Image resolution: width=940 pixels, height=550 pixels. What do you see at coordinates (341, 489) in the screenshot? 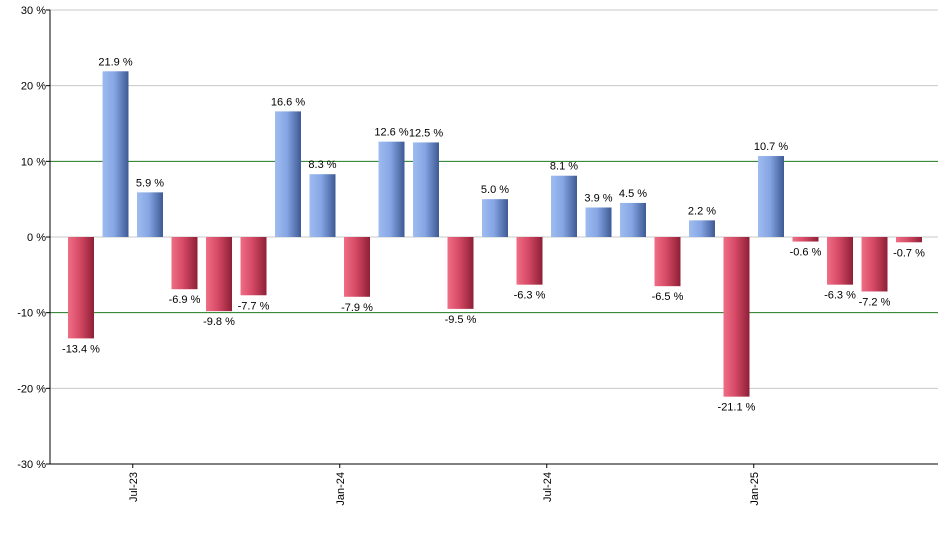
I see `x-tick-label: Jan-24` at bounding box center [341, 489].